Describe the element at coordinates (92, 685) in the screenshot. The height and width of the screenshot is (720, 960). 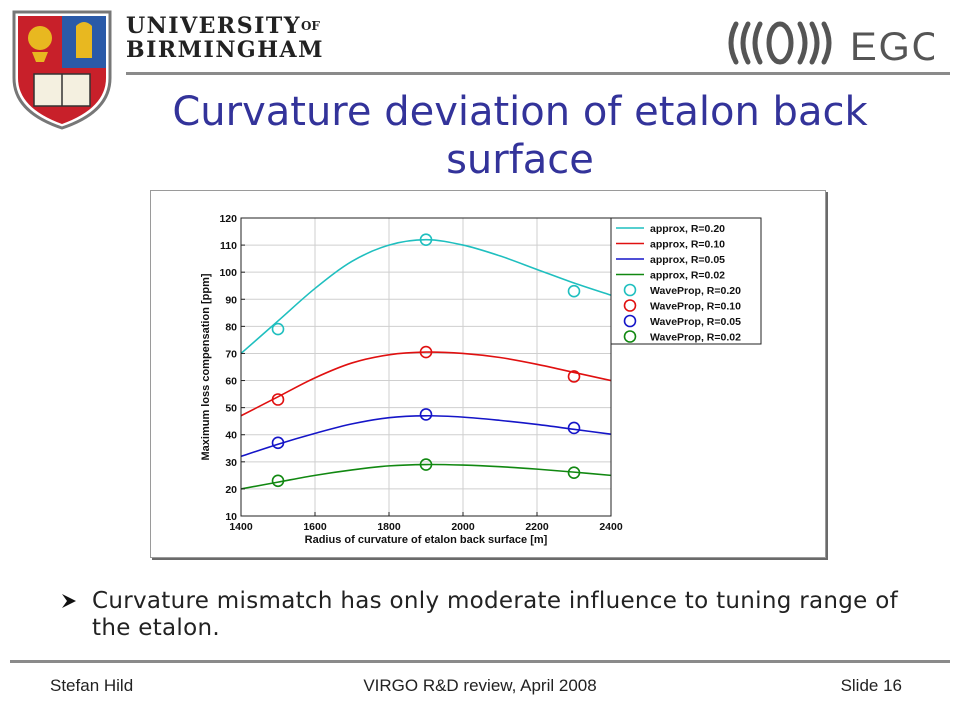
I see `footer-author: Stefan Hild` at that location.